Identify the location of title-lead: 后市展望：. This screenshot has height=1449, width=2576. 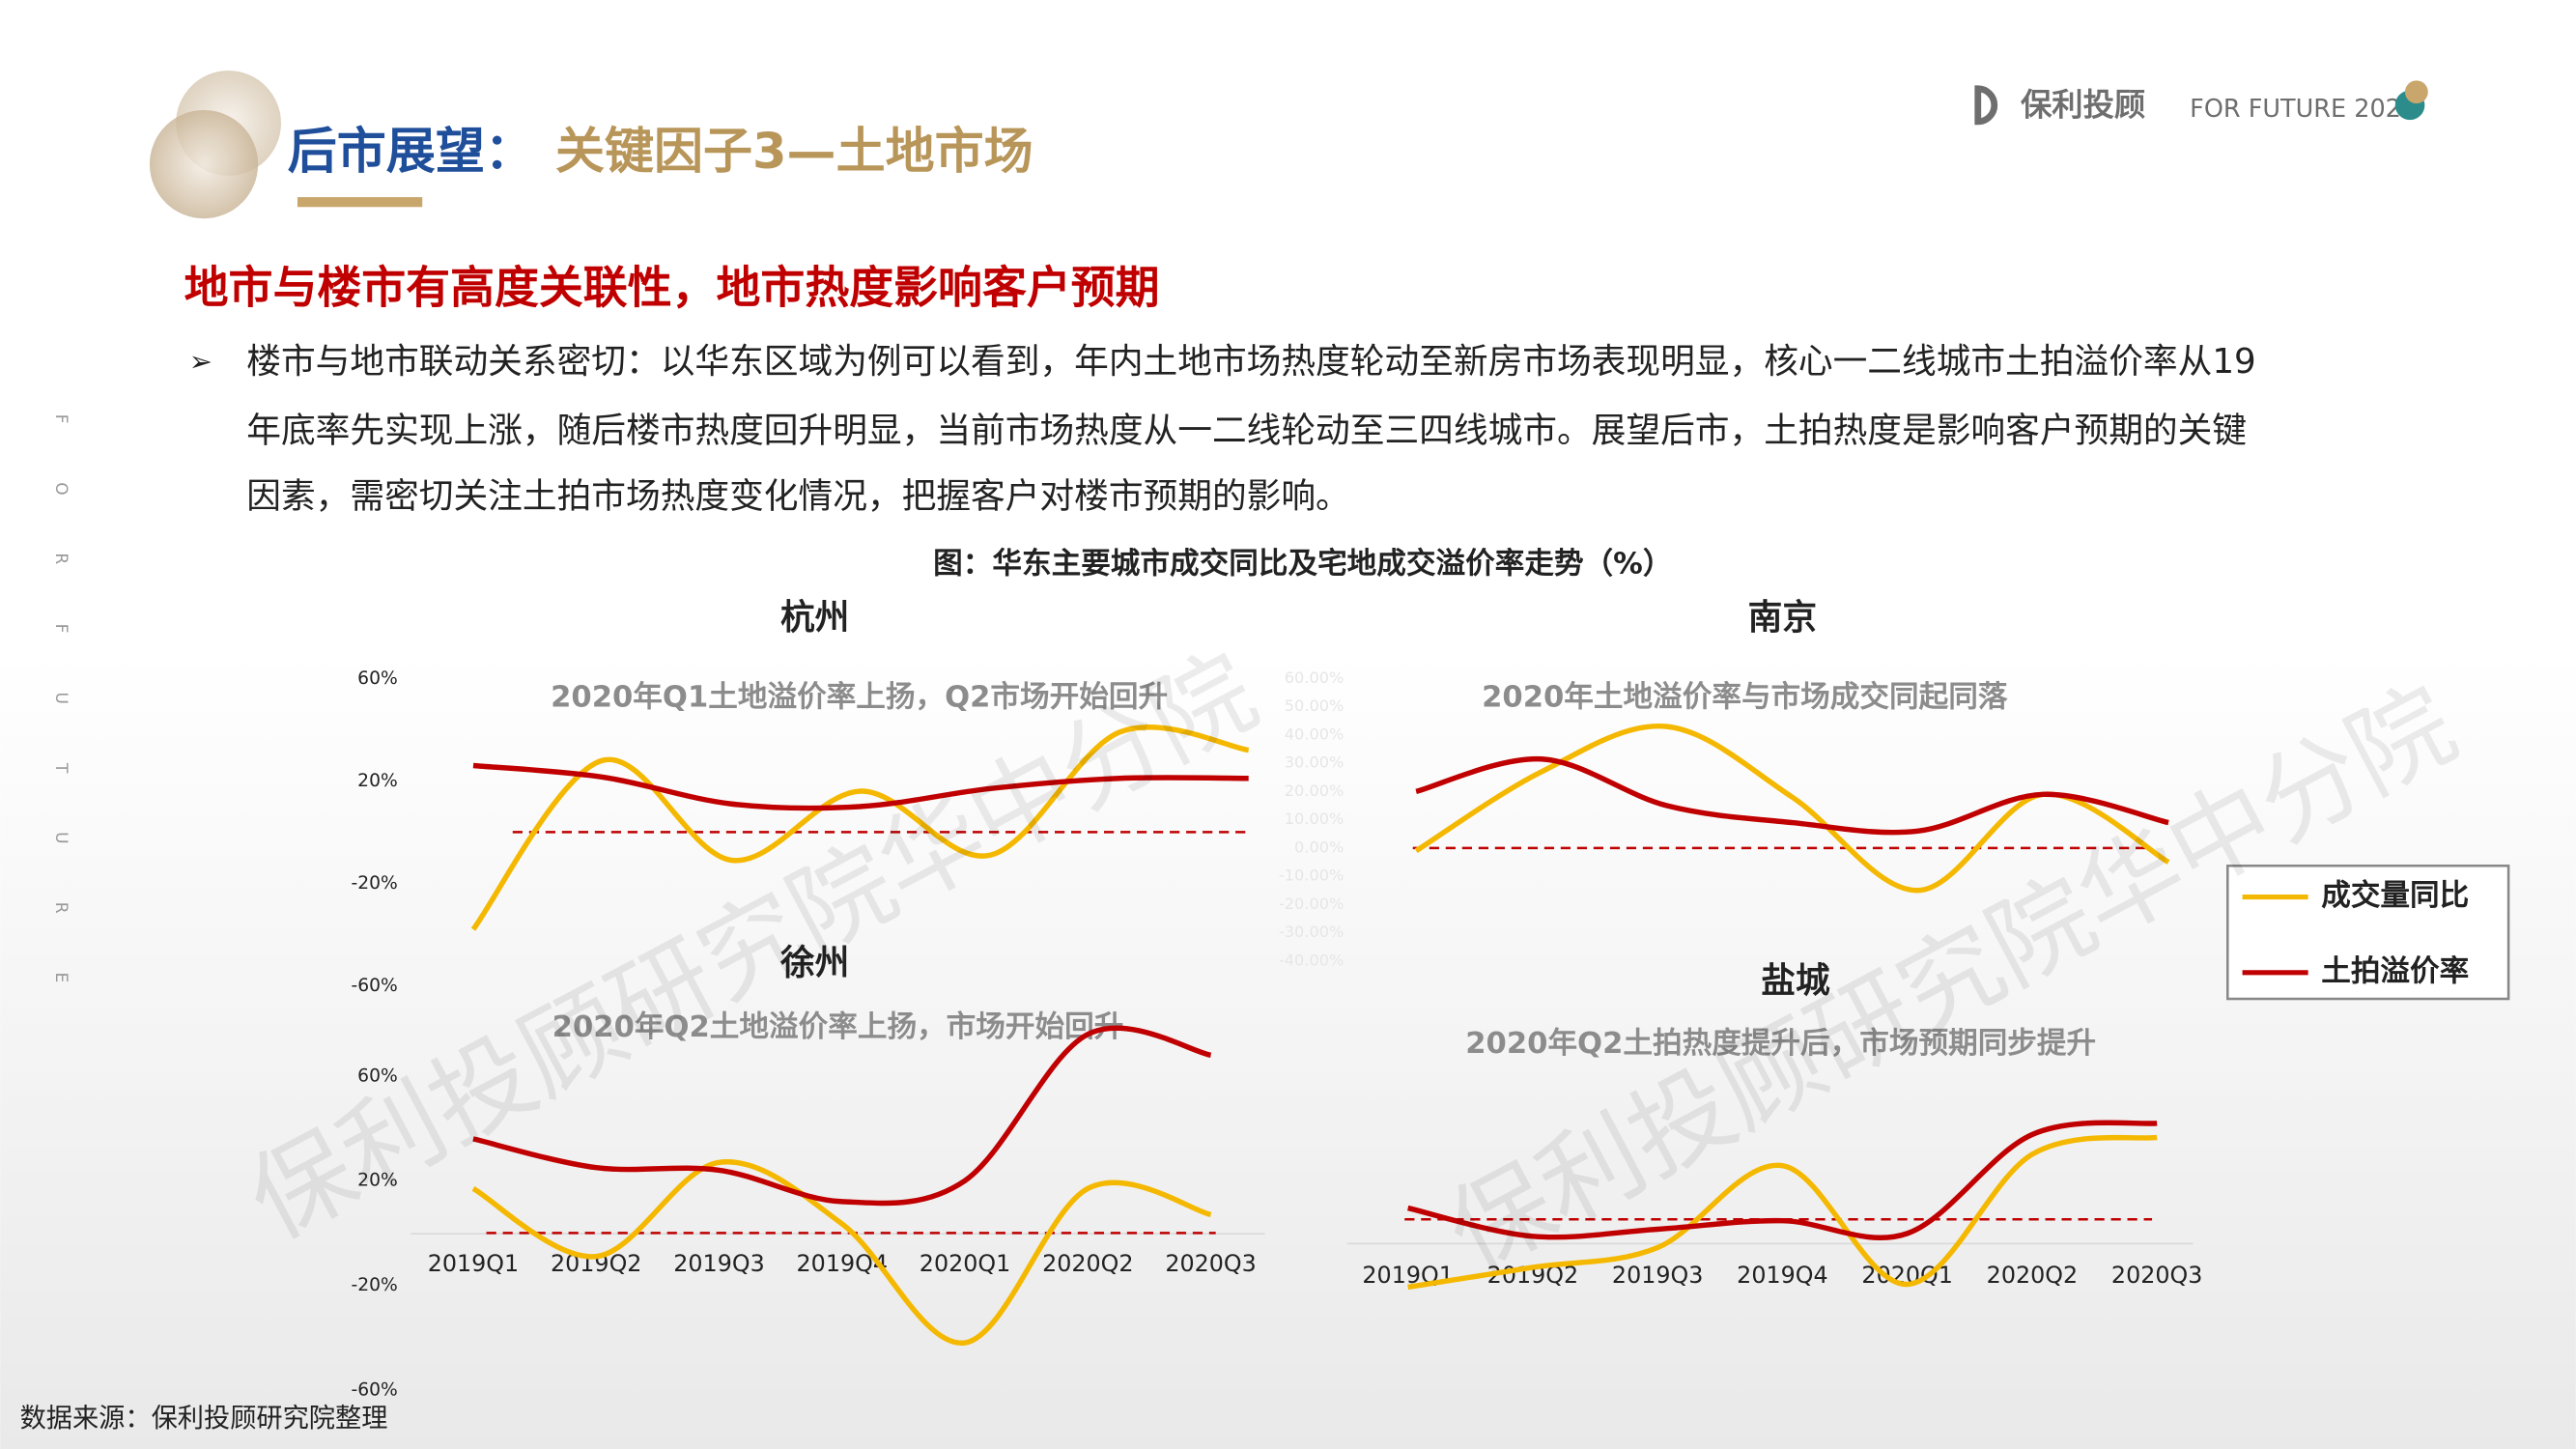
(411, 152).